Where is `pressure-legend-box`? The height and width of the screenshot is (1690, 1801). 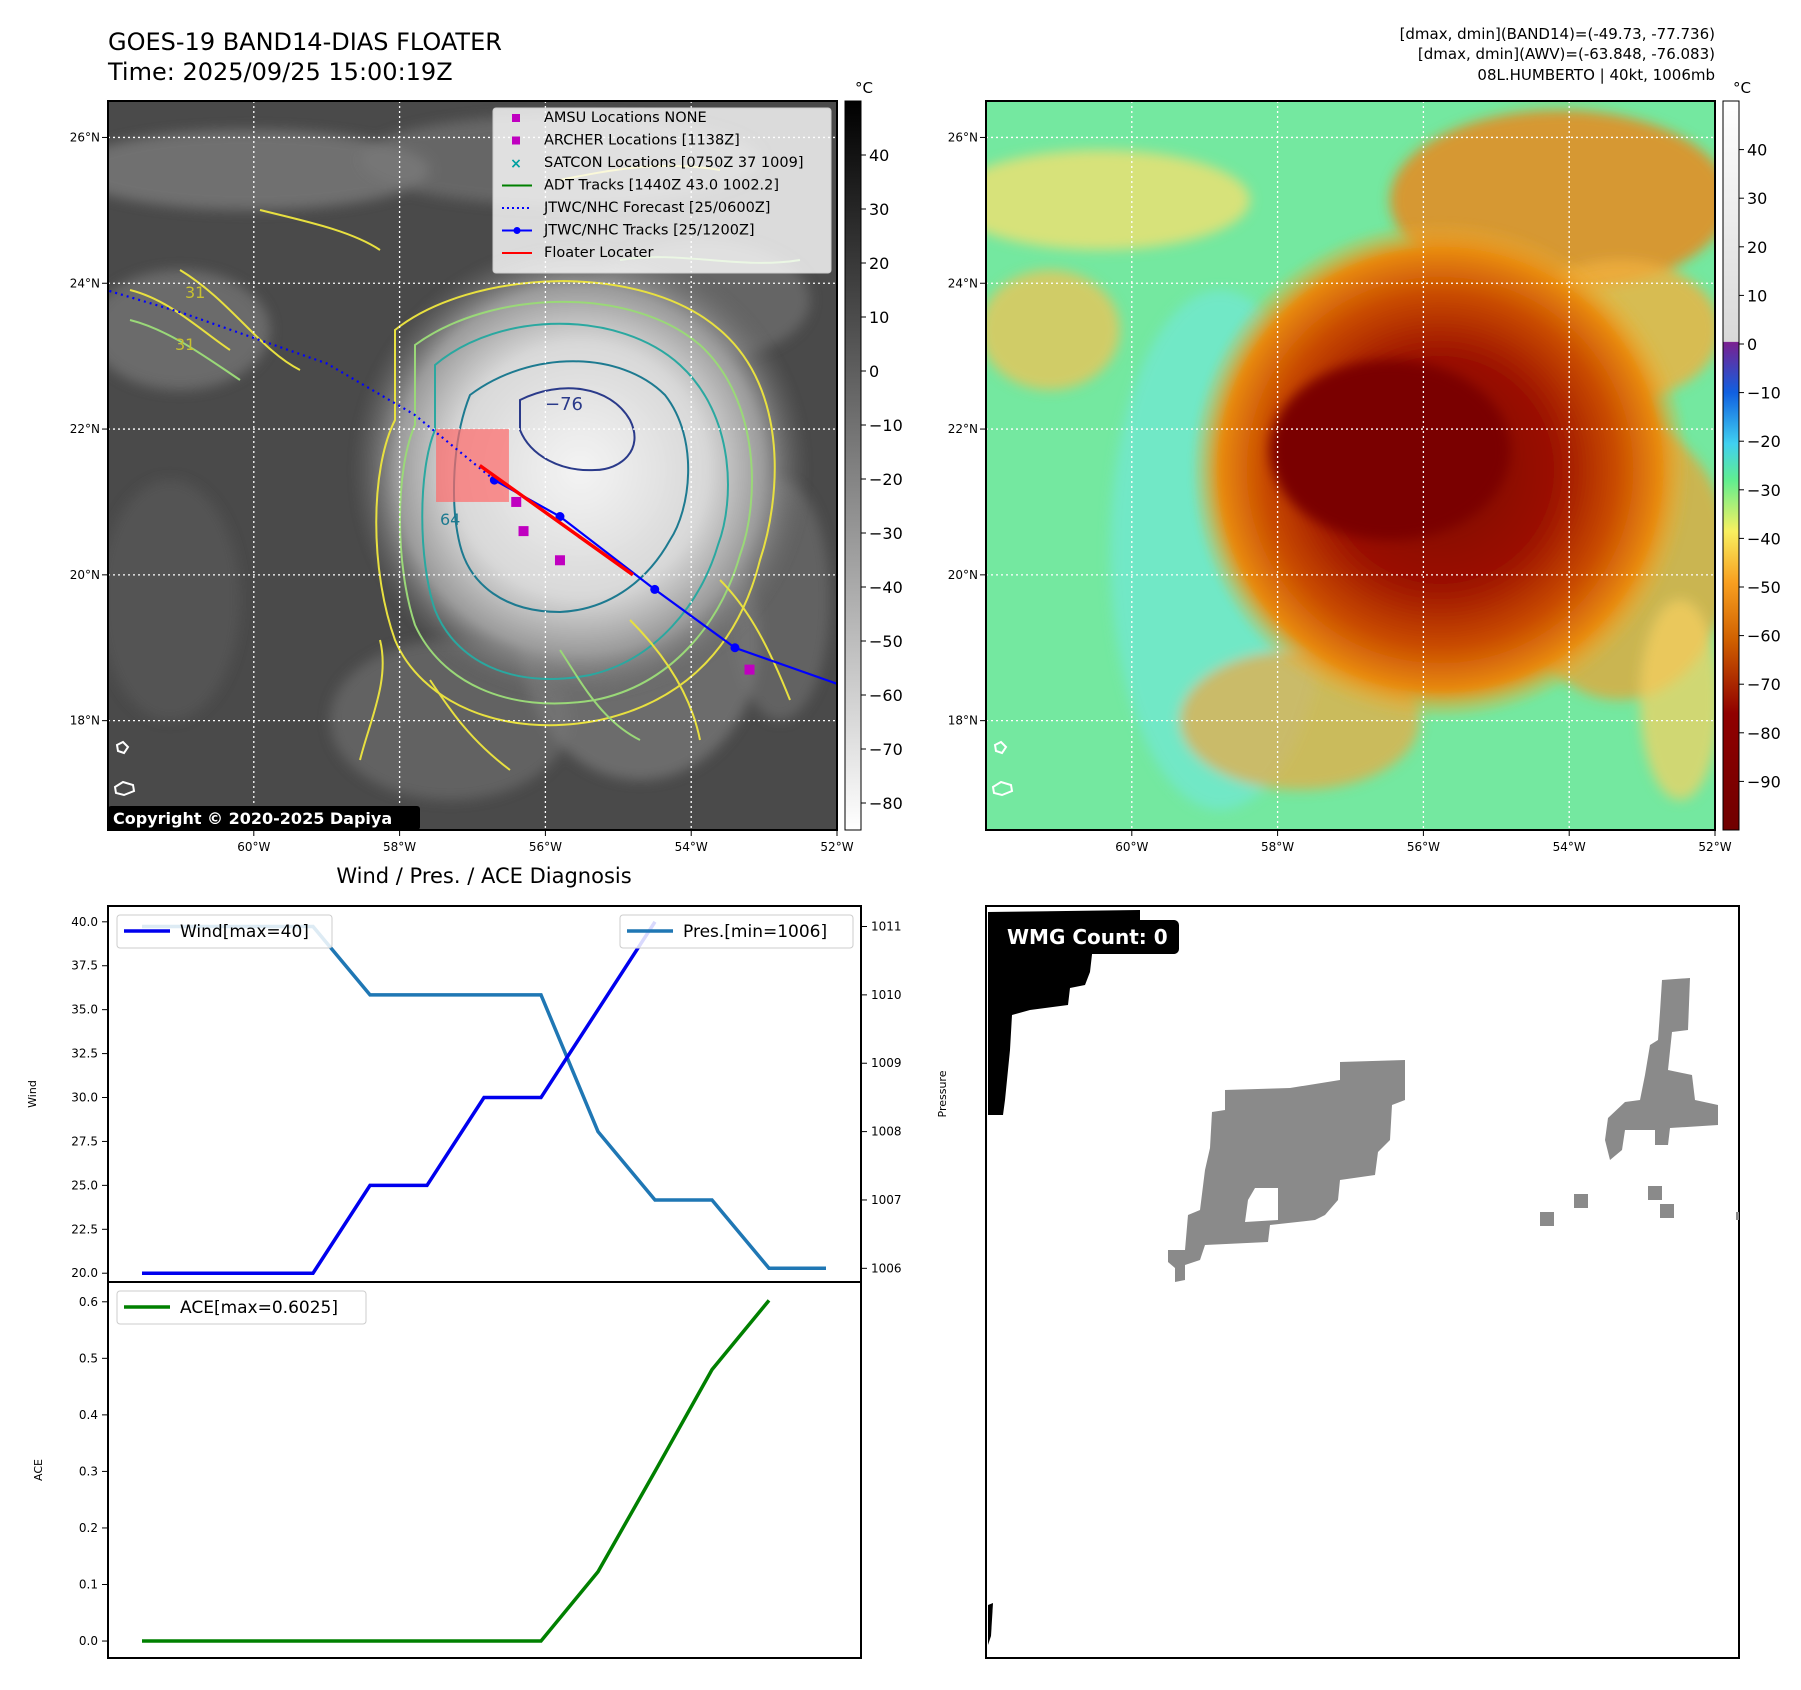 pressure-legend-box is located at coordinates (736, 931).